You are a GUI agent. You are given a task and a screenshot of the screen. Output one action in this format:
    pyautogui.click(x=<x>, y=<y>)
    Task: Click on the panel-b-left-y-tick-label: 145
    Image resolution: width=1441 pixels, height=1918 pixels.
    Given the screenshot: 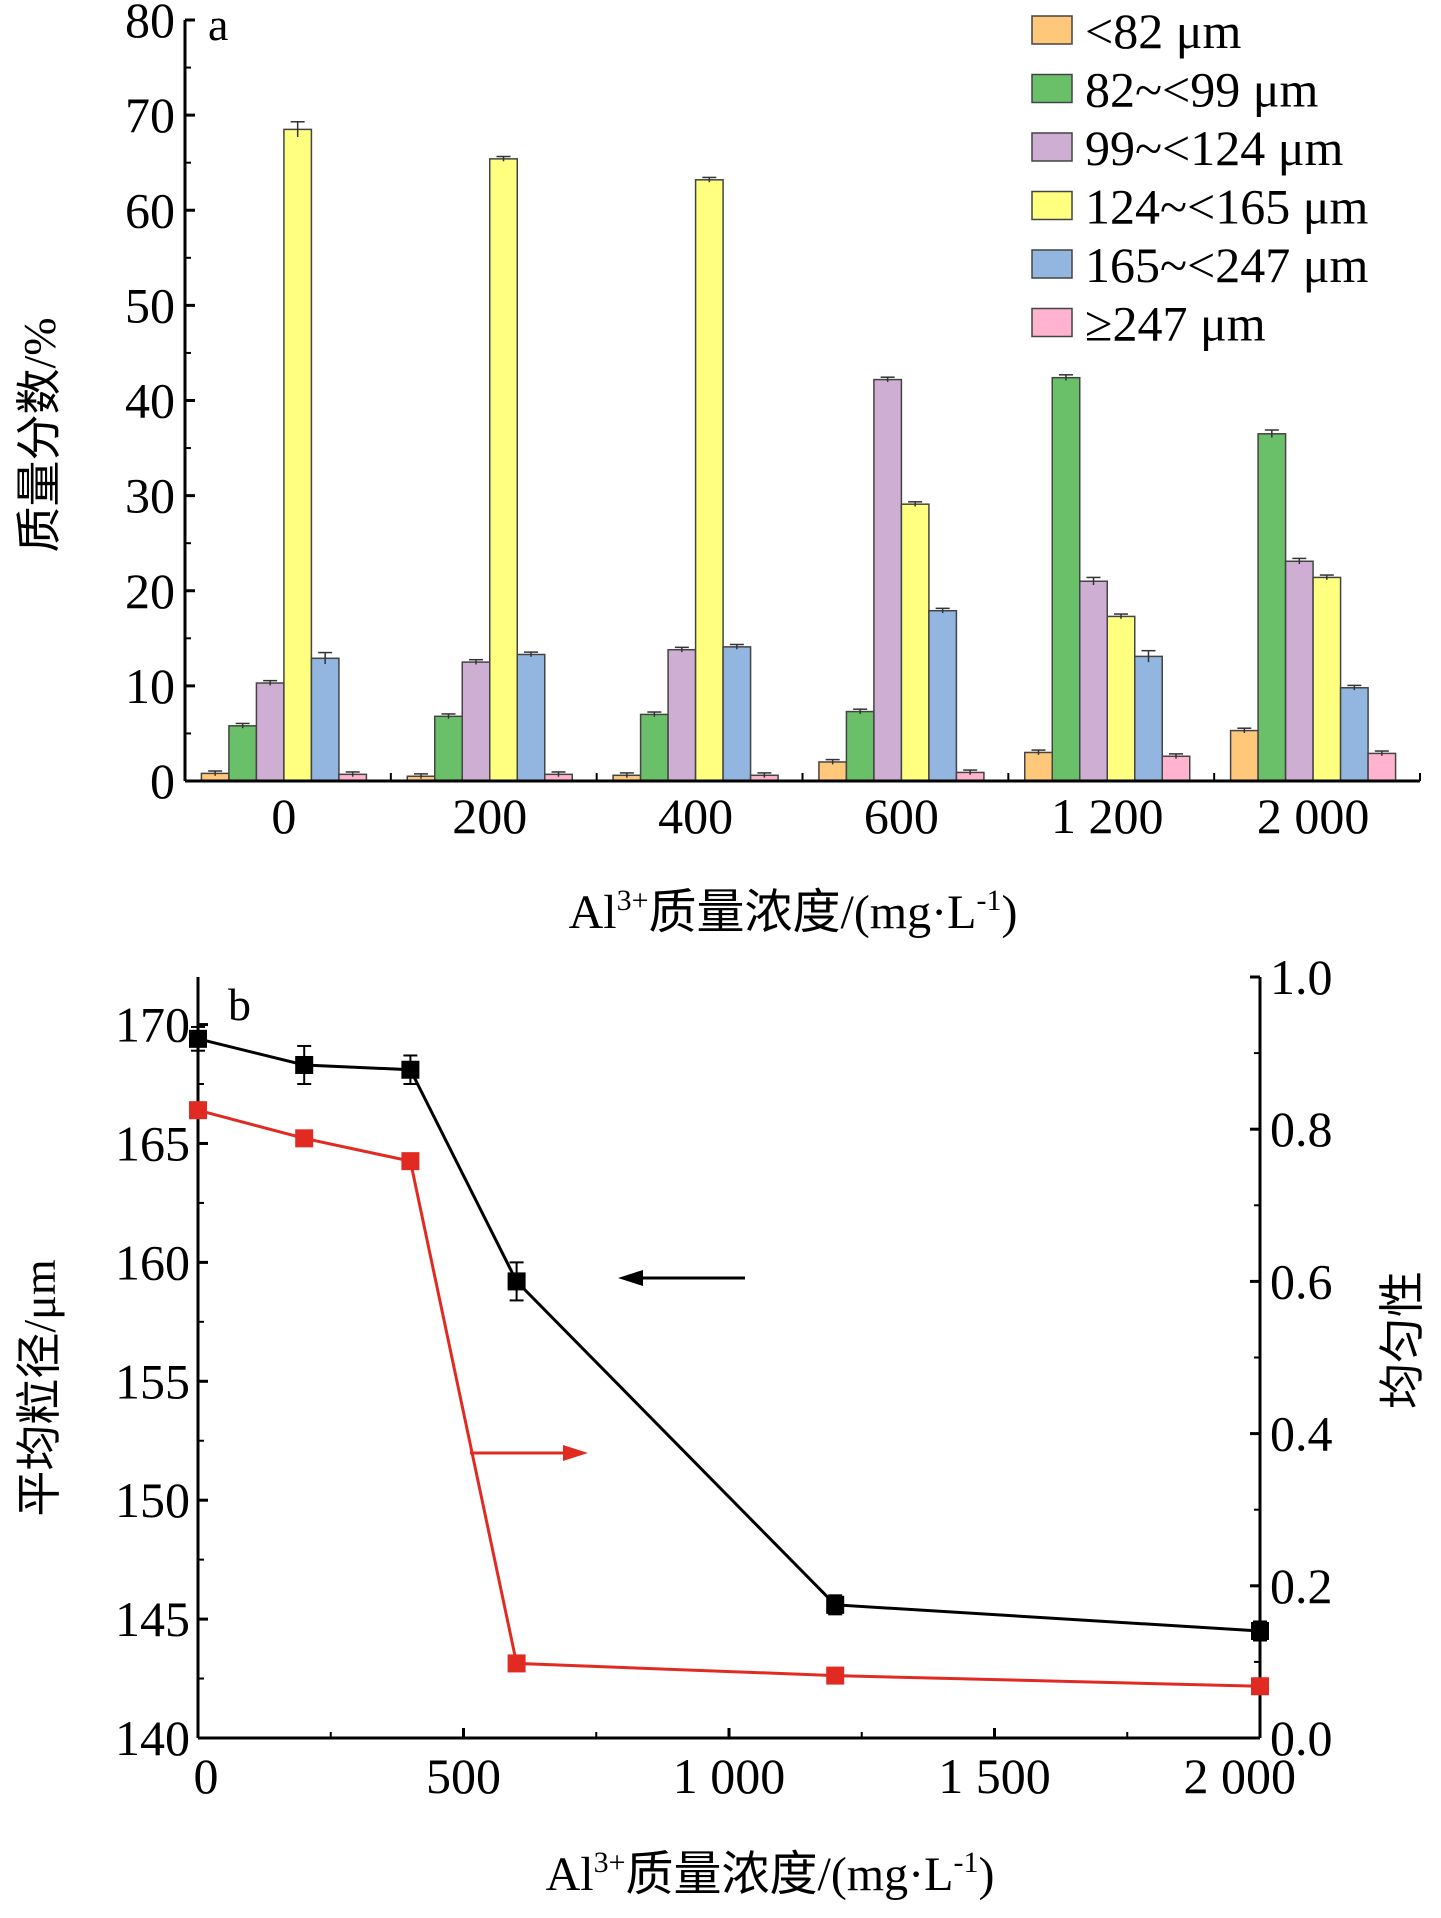 What is the action you would take?
    pyautogui.click(x=152, y=1619)
    